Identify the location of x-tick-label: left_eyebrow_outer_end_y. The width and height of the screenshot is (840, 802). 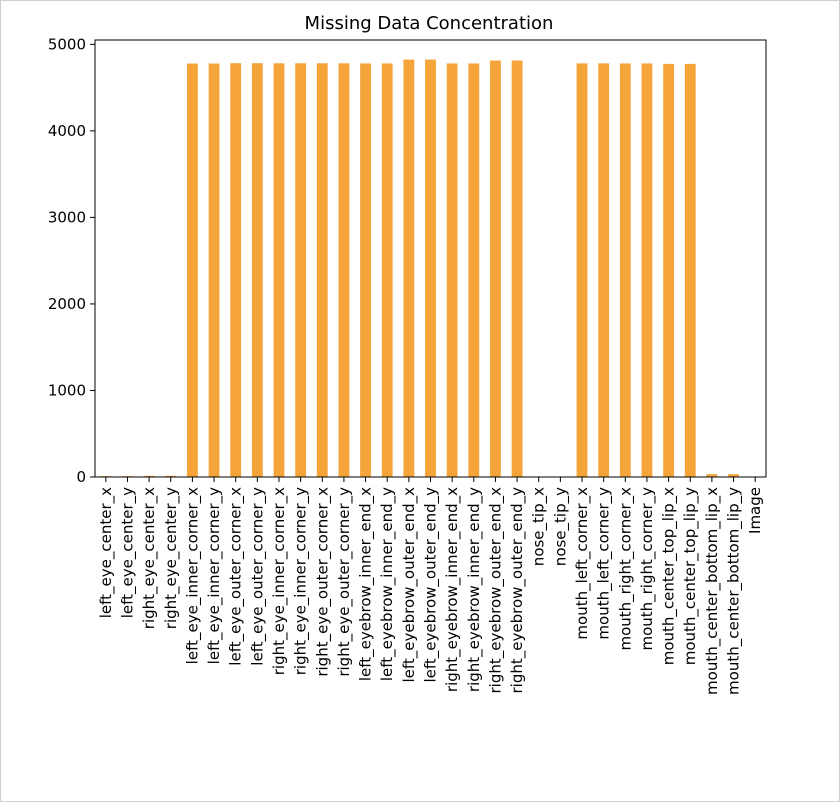
(431, 585).